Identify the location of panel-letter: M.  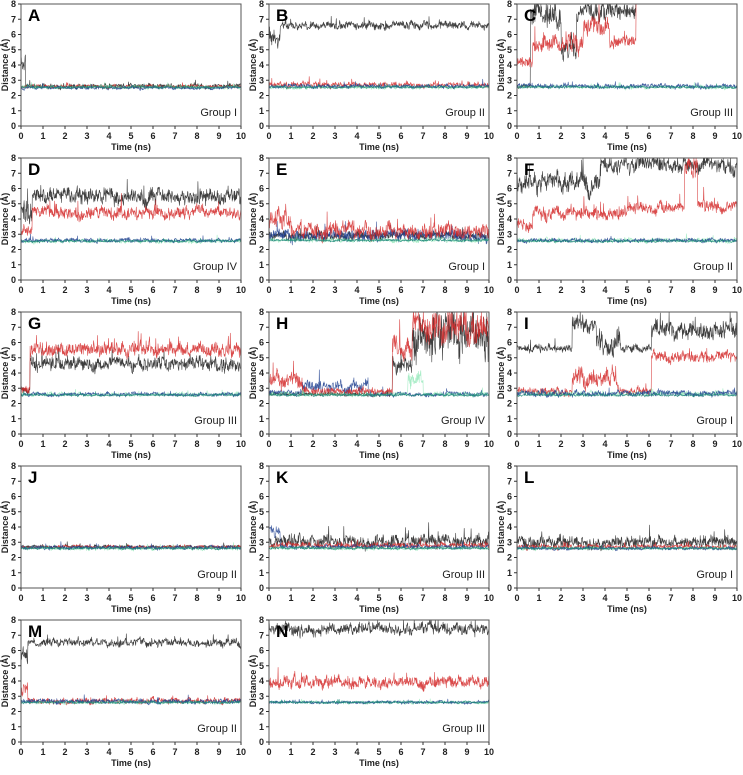
(35, 631).